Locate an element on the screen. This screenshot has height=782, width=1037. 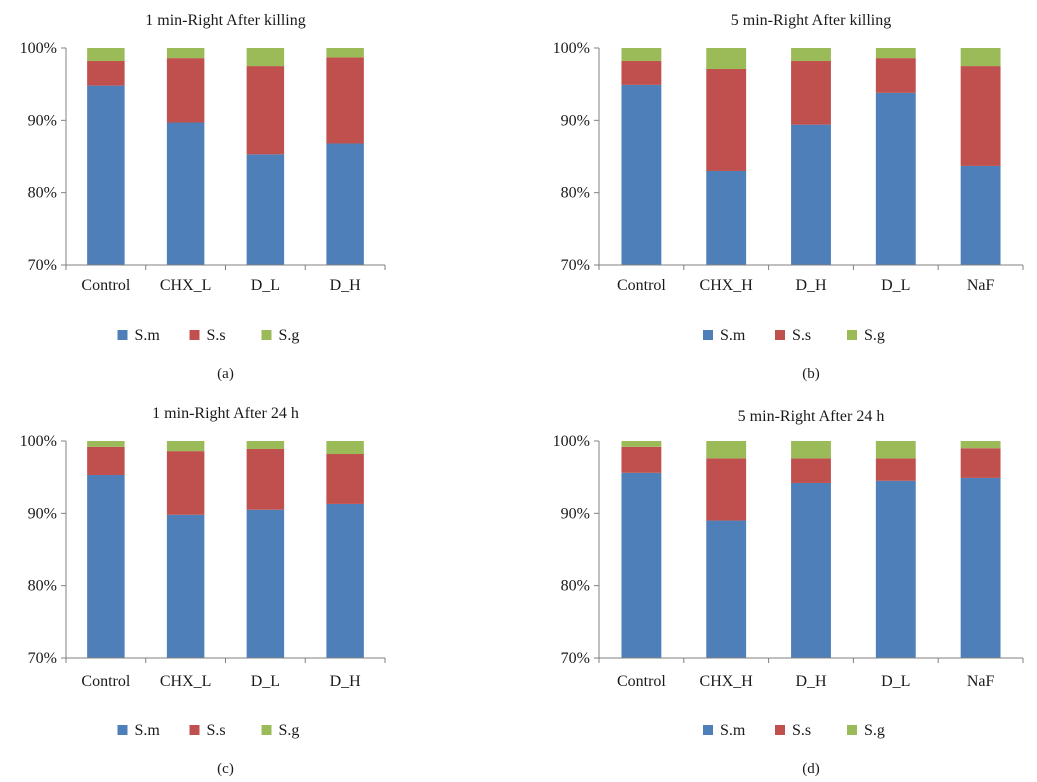
bar-sm-naf is located at coordinates (980, 215).